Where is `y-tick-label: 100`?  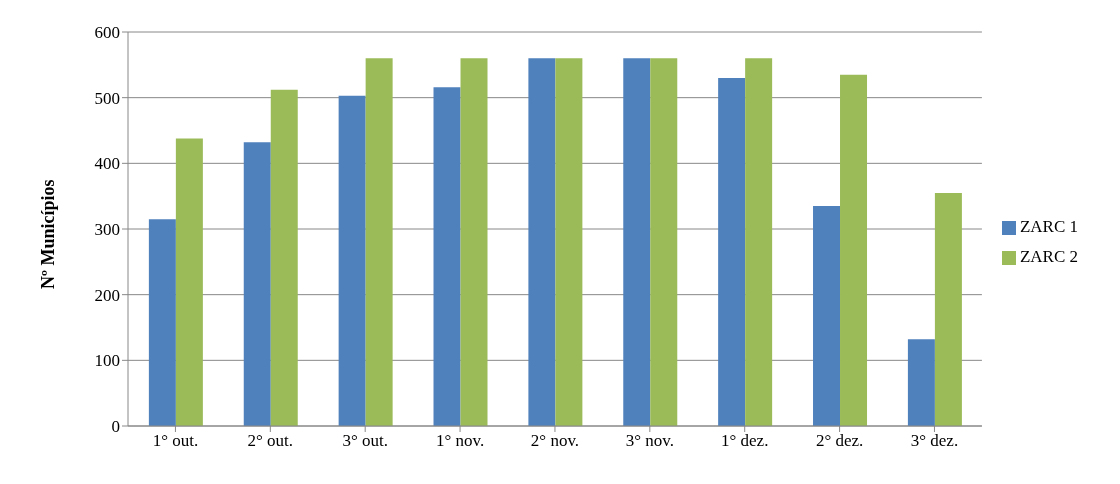 y-tick-label: 100 is located at coordinates (107, 361).